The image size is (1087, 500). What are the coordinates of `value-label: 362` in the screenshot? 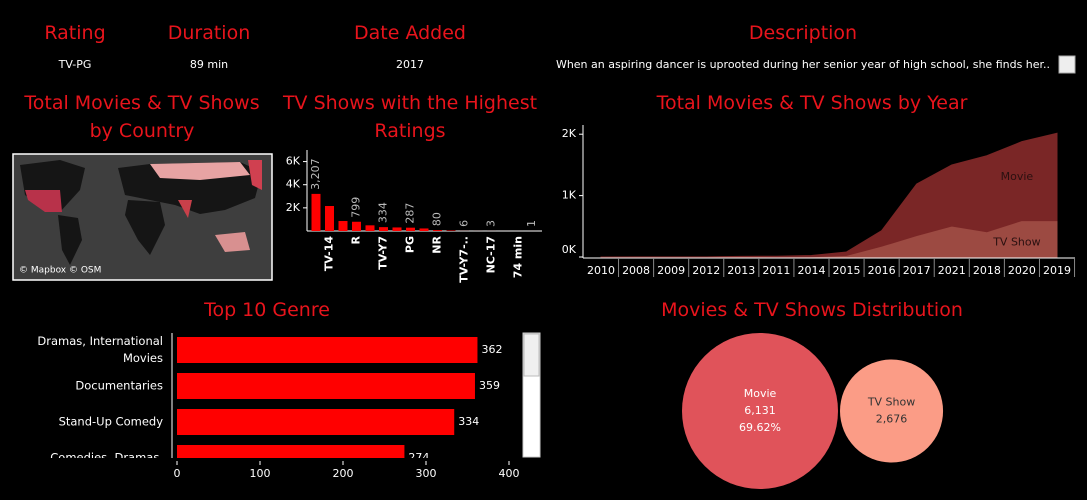 It's located at (491, 349).